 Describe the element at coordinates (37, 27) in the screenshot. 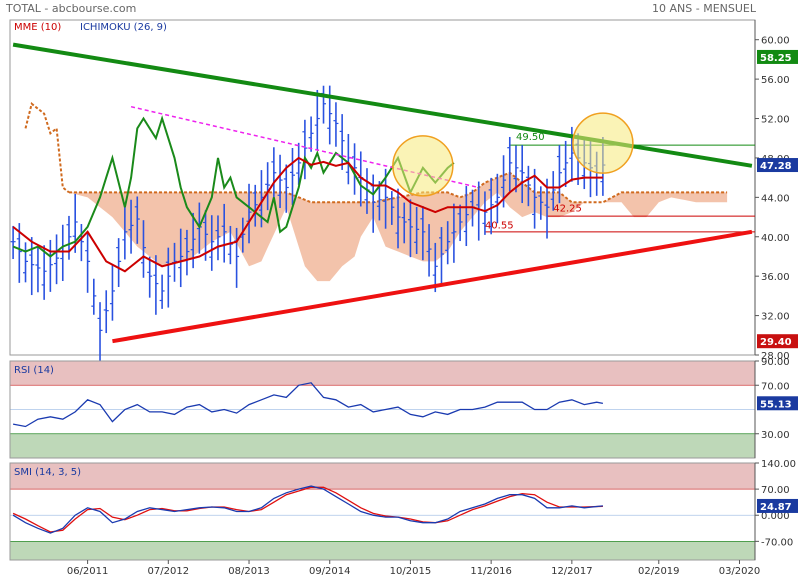

I see `legend-entry-0: MME (10)` at that location.